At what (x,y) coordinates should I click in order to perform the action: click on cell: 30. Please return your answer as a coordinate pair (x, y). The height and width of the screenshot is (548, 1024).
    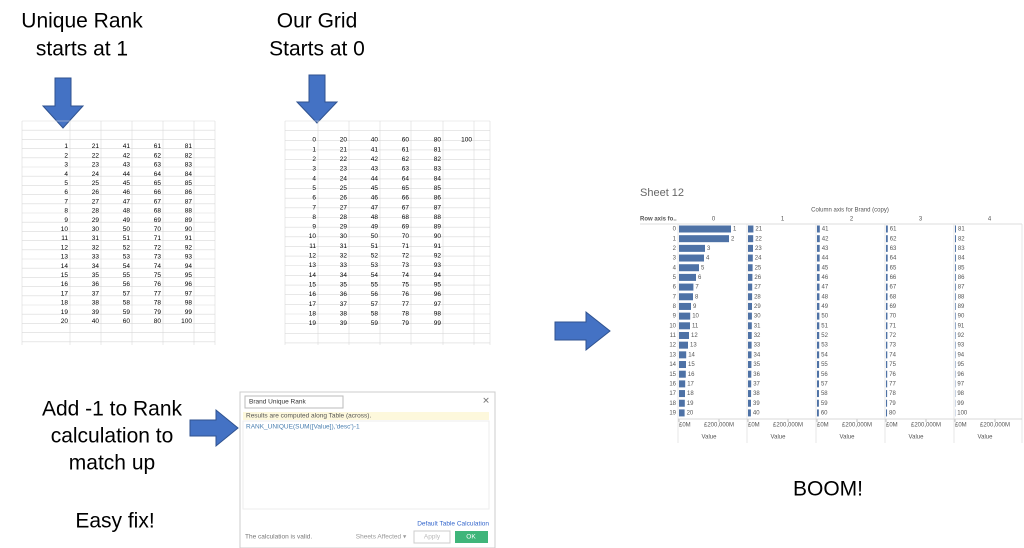
    Looking at the image, I should click on (344, 236).